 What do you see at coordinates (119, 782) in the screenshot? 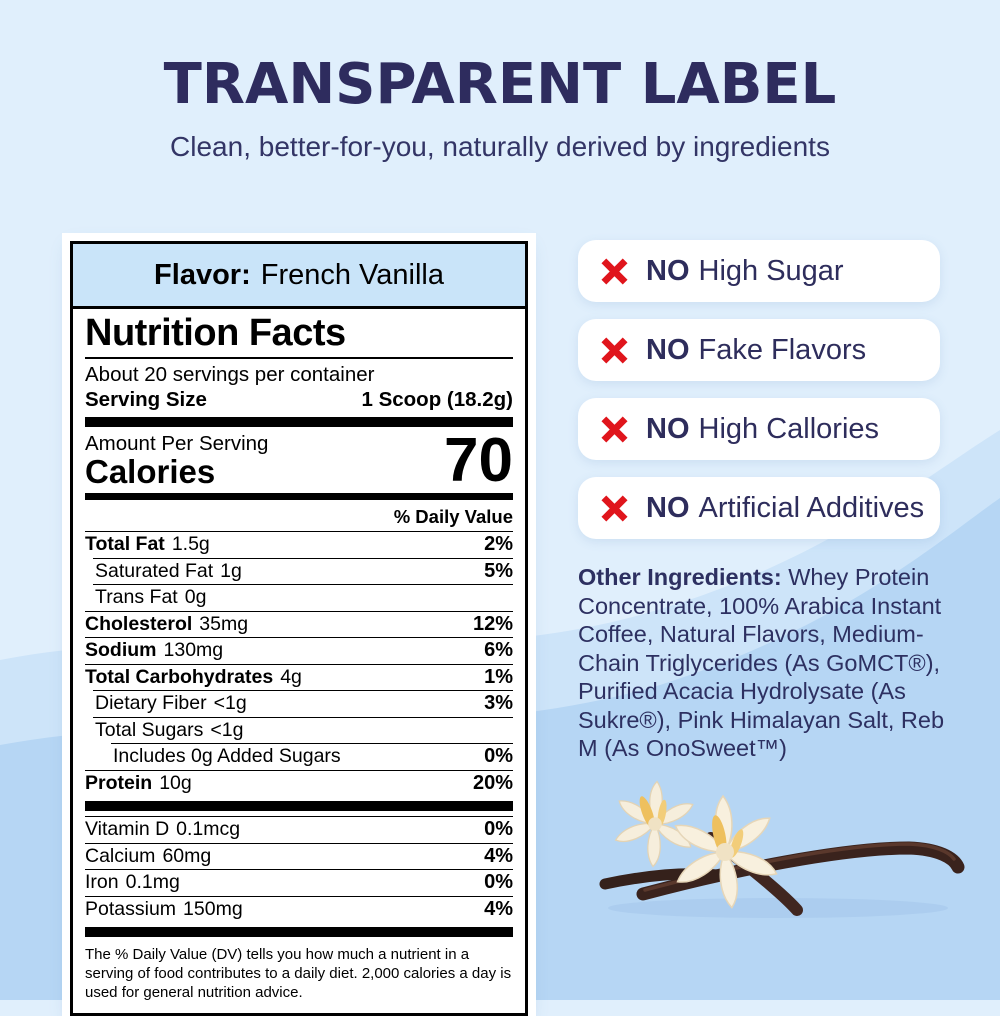
I see `nutrient-name: Protein` at bounding box center [119, 782].